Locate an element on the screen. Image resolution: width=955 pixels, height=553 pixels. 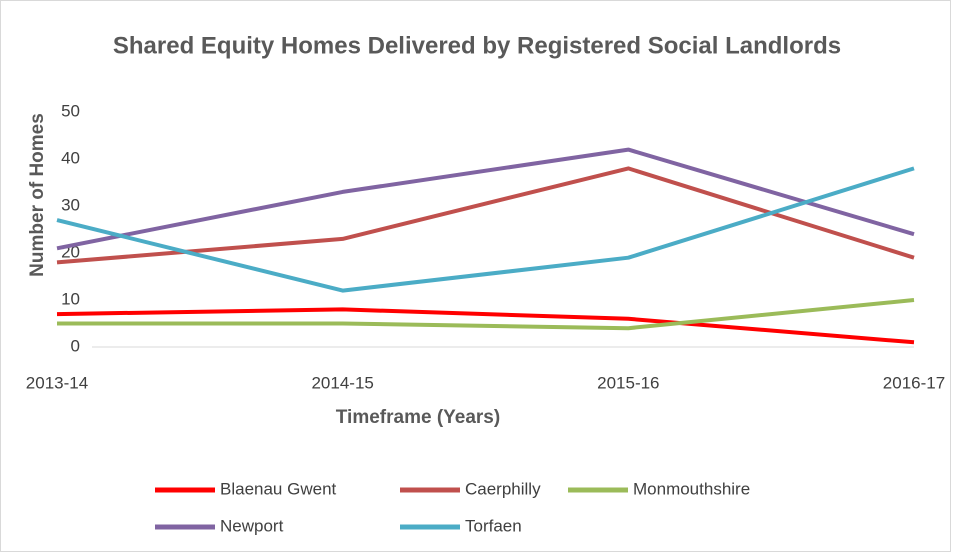
y-tick-label: 50 is located at coordinates (70, 110).